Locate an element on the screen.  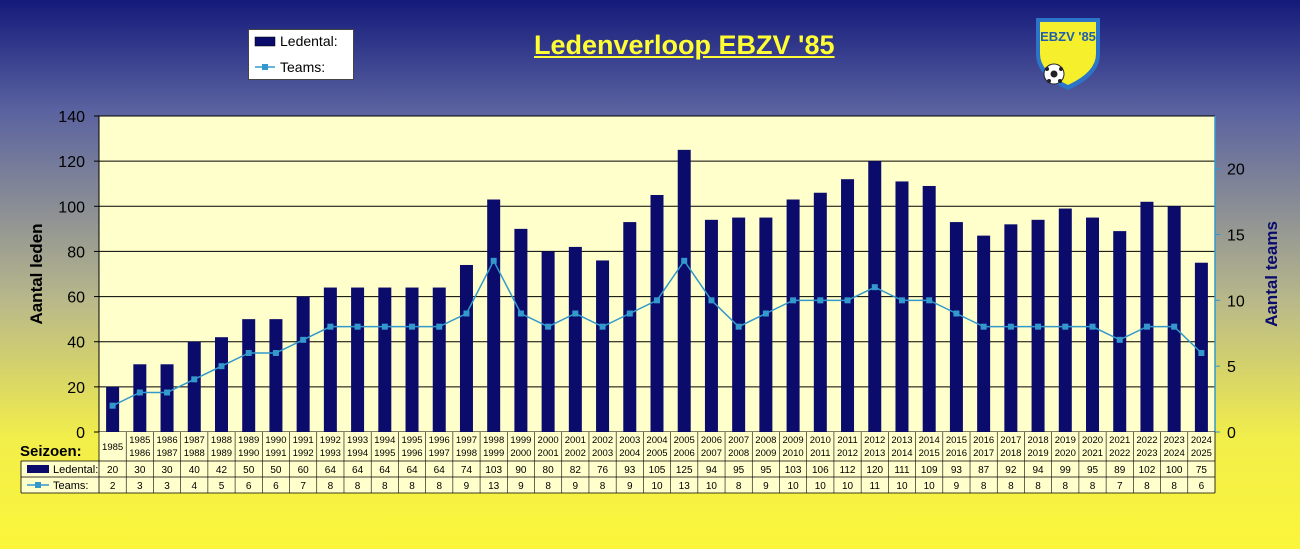
y2-tick-label: 20 is located at coordinates (1236, 170).